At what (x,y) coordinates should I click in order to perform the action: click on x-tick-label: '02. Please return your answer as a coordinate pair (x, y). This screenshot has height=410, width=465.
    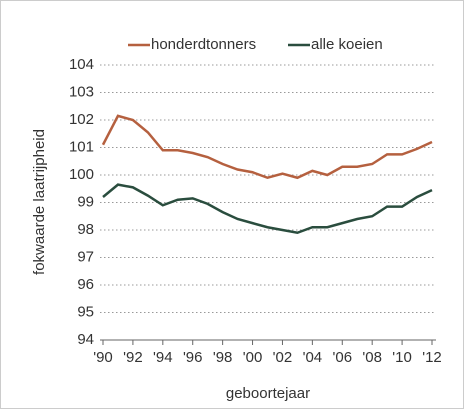
    Looking at the image, I should click on (283, 357).